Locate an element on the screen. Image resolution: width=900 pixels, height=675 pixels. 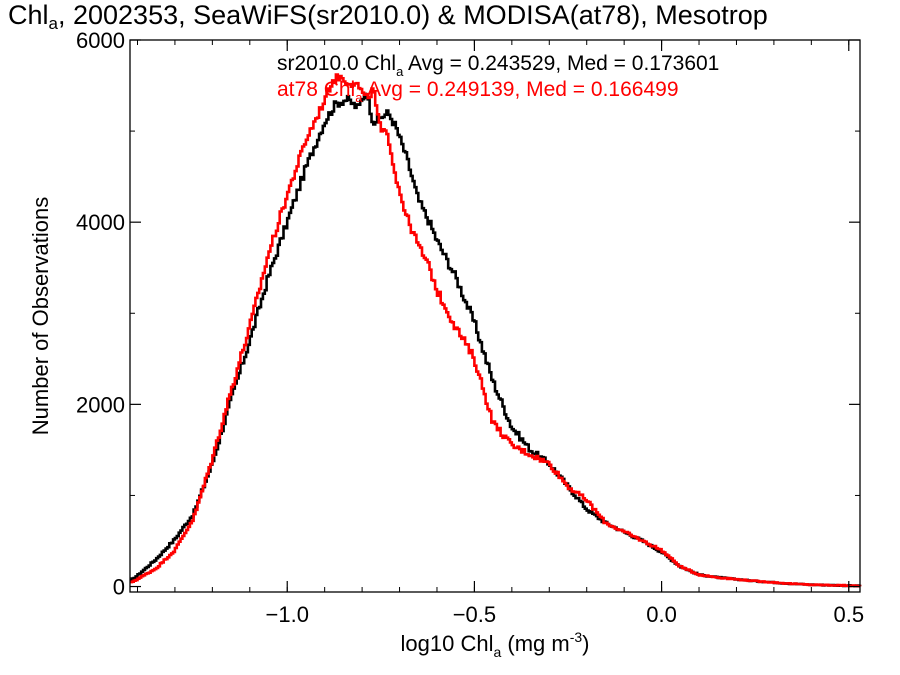
x-axis-label: log10 Chla (mg m-3) is located at coordinates (495, 644).